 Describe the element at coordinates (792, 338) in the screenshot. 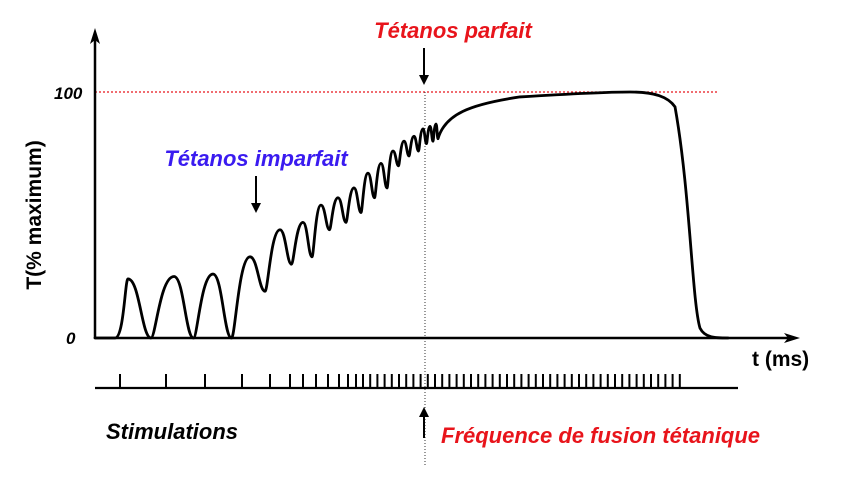

I see `x-axis-arrow-icon` at that location.